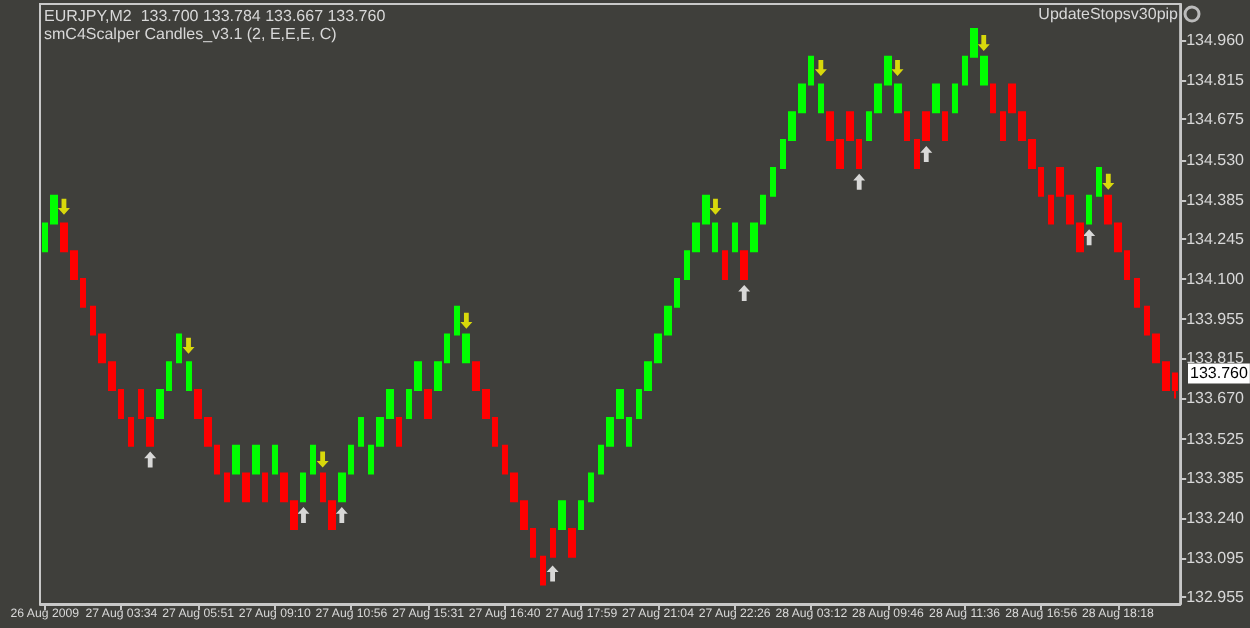  I want to click on y-tick-label: 134.530, so click(1216, 159).